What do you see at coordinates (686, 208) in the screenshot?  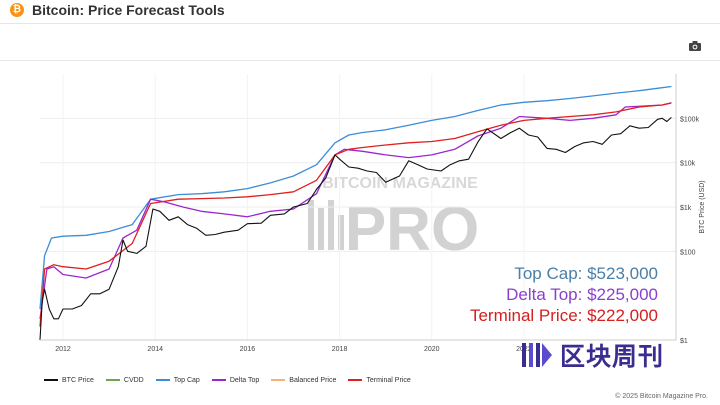 I see `y-tick-label-1k: $1k` at bounding box center [686, 208].